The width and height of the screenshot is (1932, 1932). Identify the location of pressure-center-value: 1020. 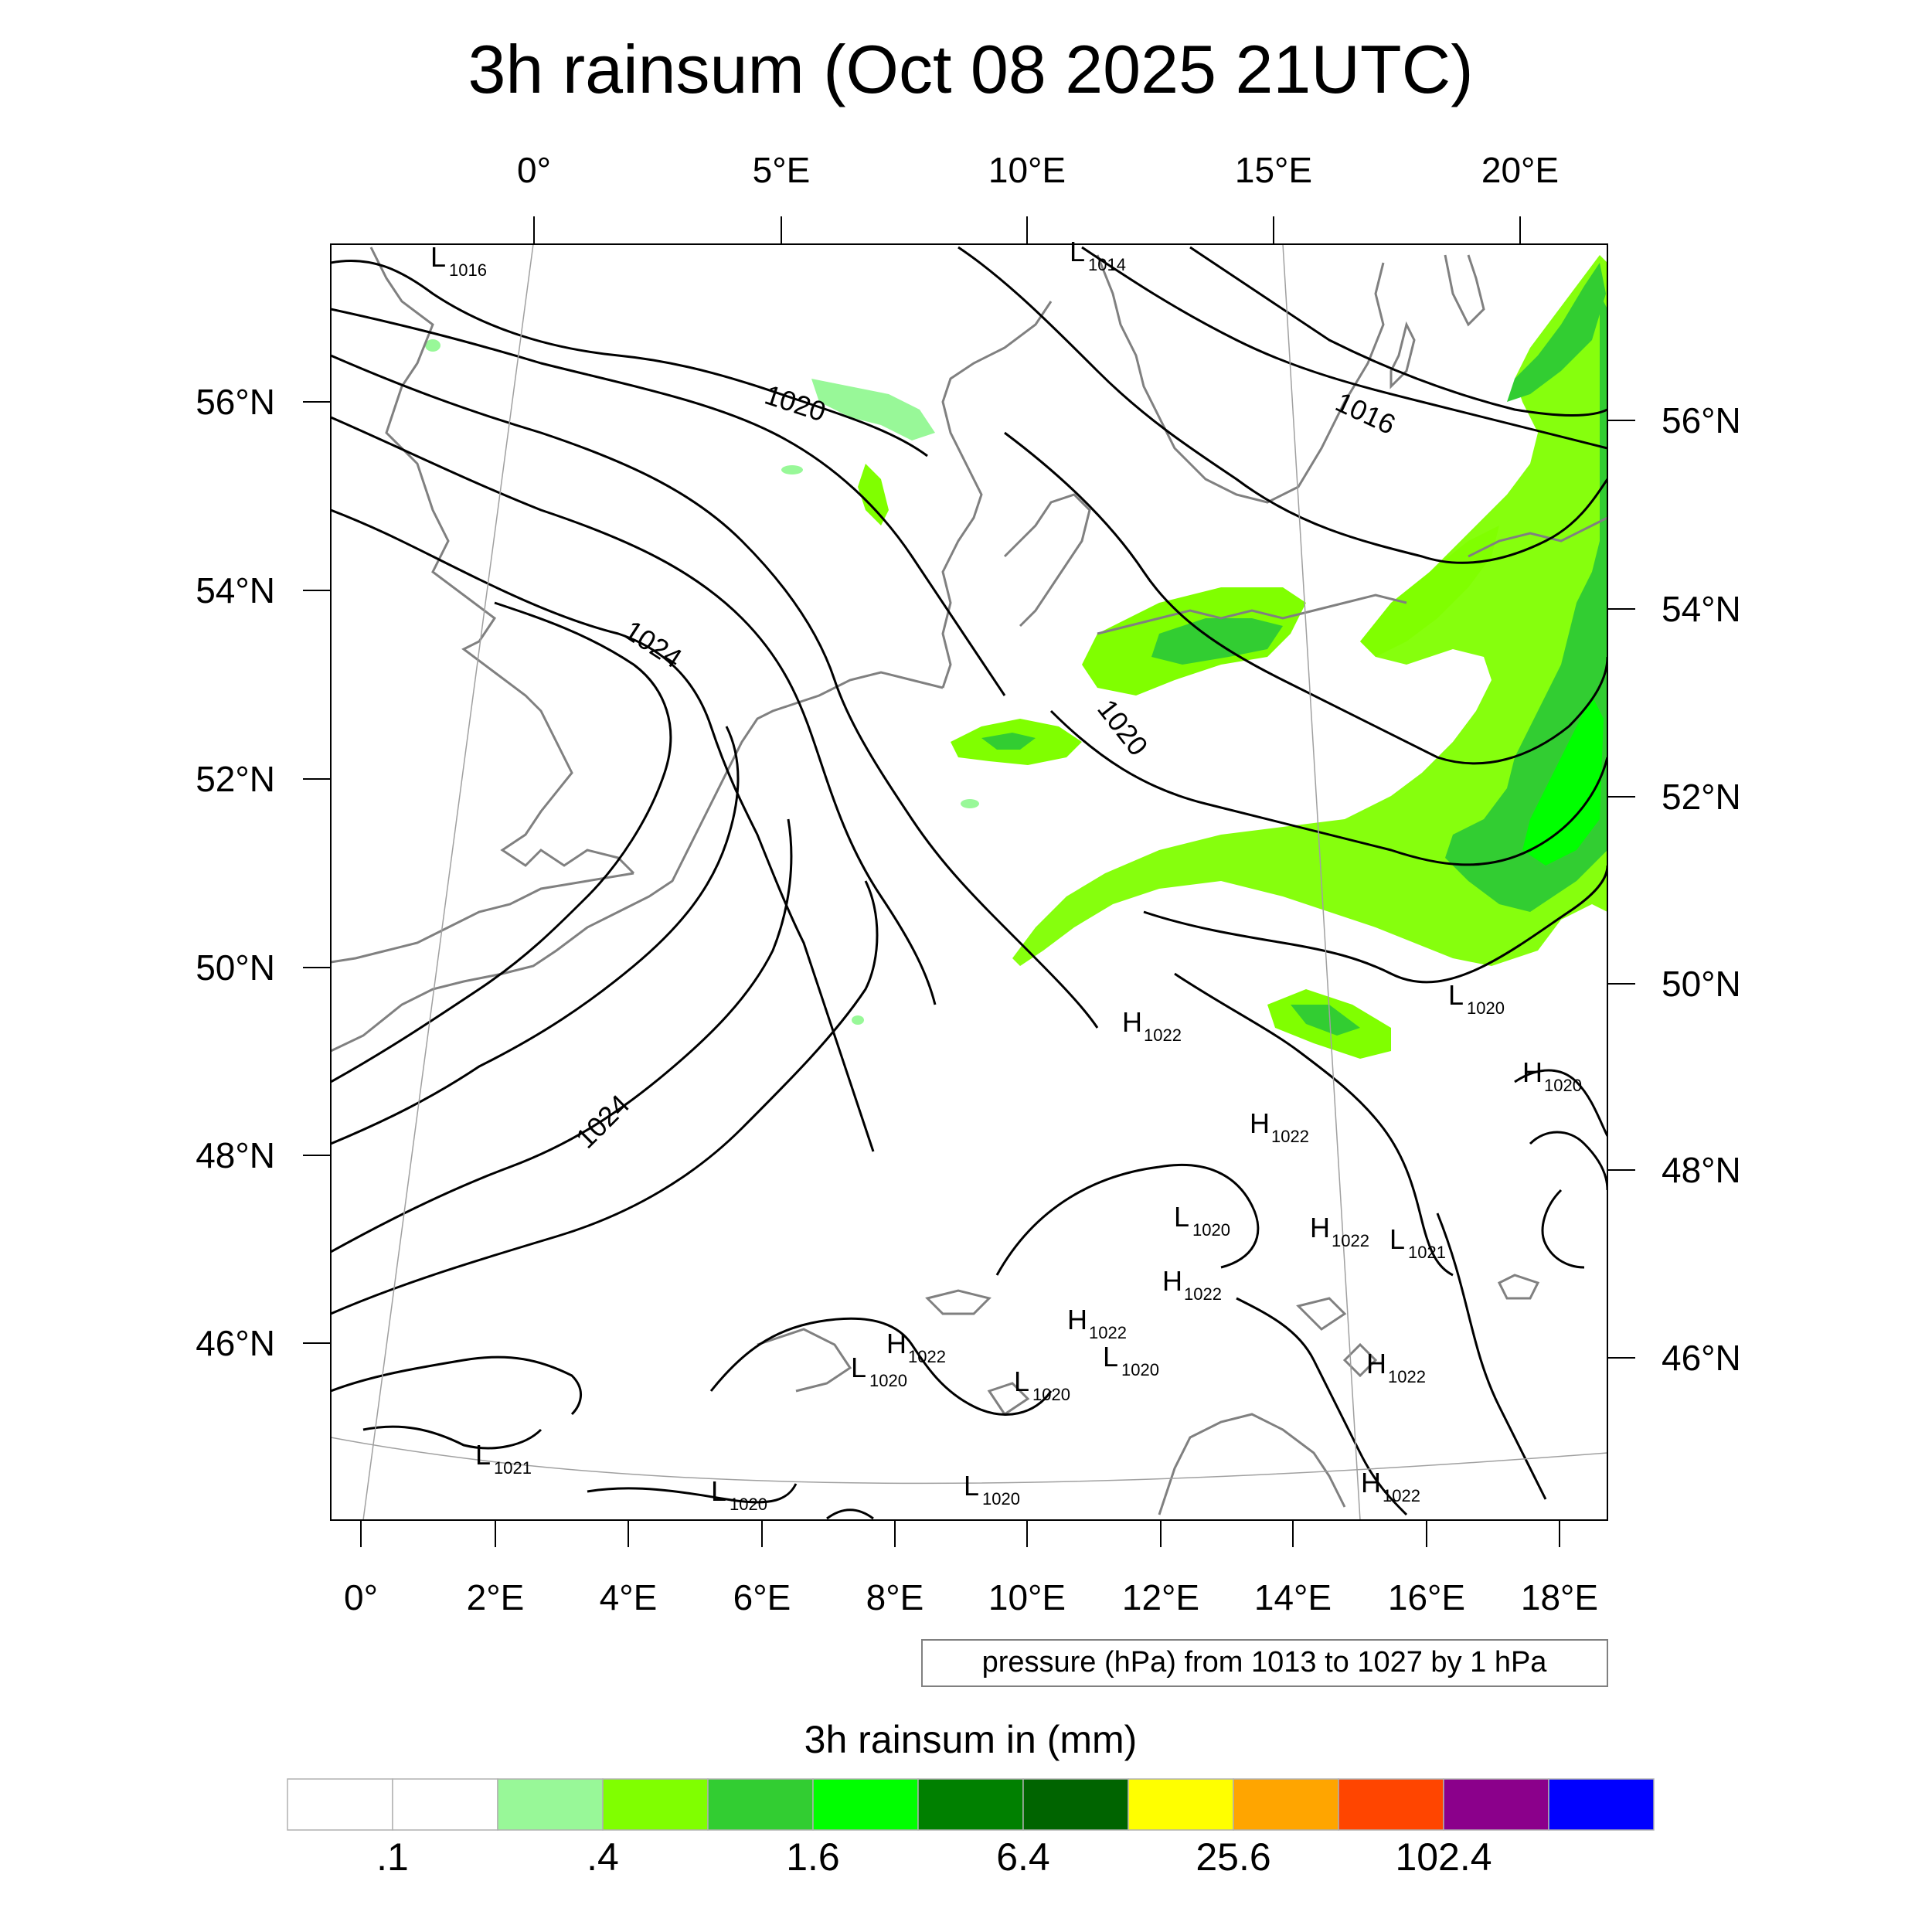
(748, 1504).